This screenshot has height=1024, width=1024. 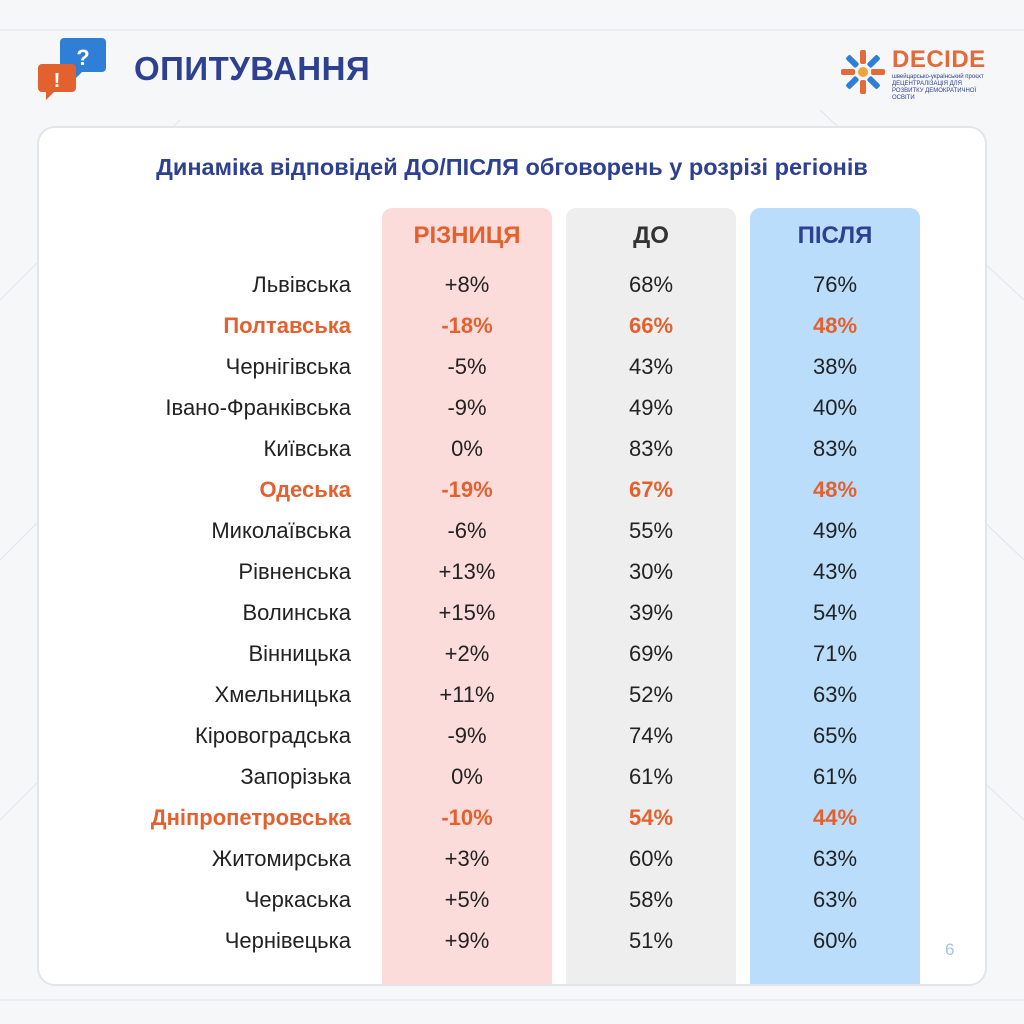 I want to click on region-label: Хмельницька, so click(x=282, y=694).